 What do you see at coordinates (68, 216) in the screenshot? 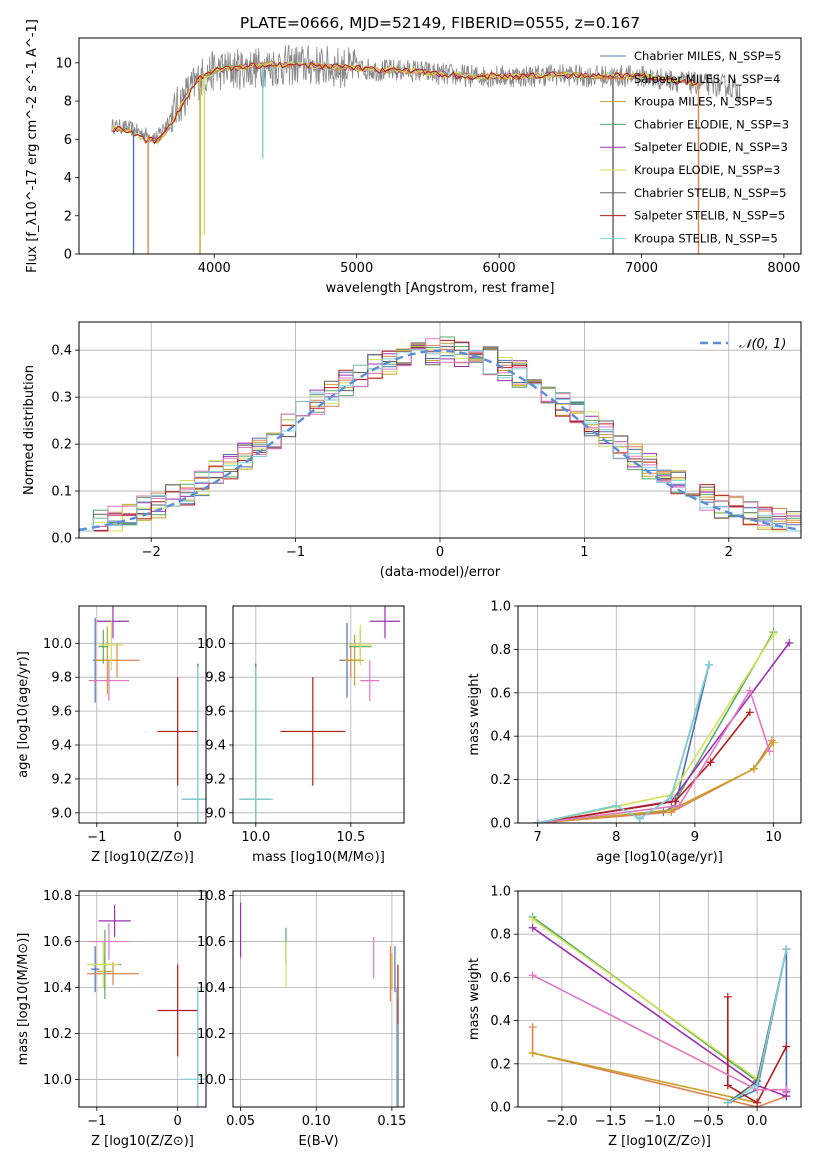
I see `y-tick-label: 2` at bounding box center [68, 216].